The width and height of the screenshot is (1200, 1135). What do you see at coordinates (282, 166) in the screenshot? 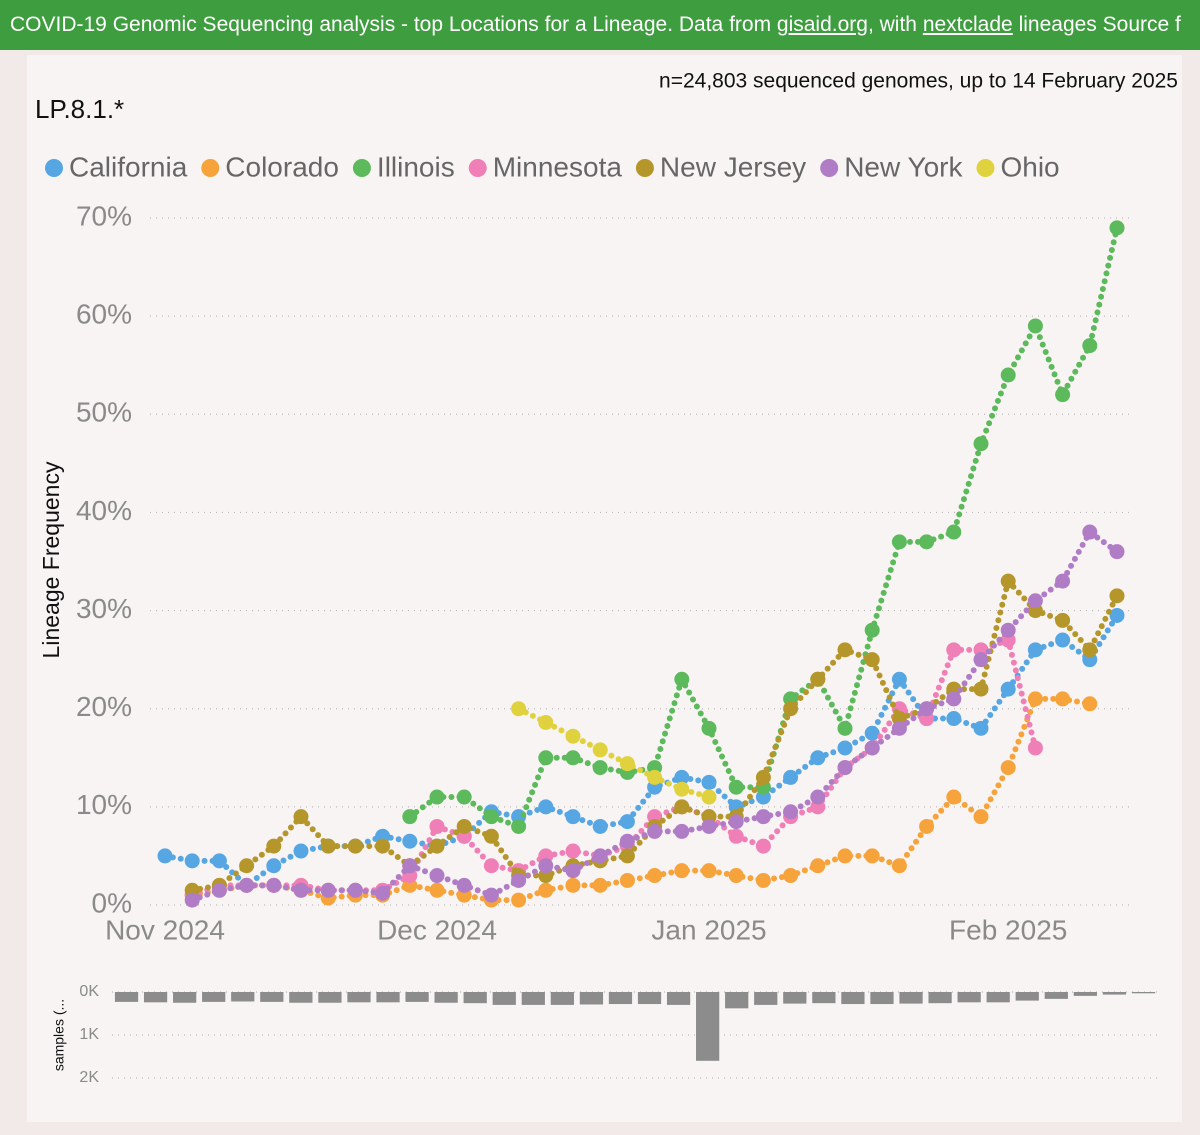
I see `legend-label: Colorado` at bounding box center [282, 166].